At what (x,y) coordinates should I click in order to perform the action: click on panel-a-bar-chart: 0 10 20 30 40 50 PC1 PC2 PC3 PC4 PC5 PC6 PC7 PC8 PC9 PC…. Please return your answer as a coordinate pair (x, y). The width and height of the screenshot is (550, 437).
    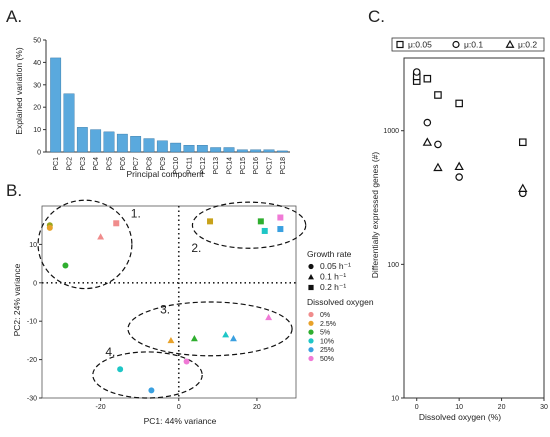
    Looking at the image, I should click on (161, 106).